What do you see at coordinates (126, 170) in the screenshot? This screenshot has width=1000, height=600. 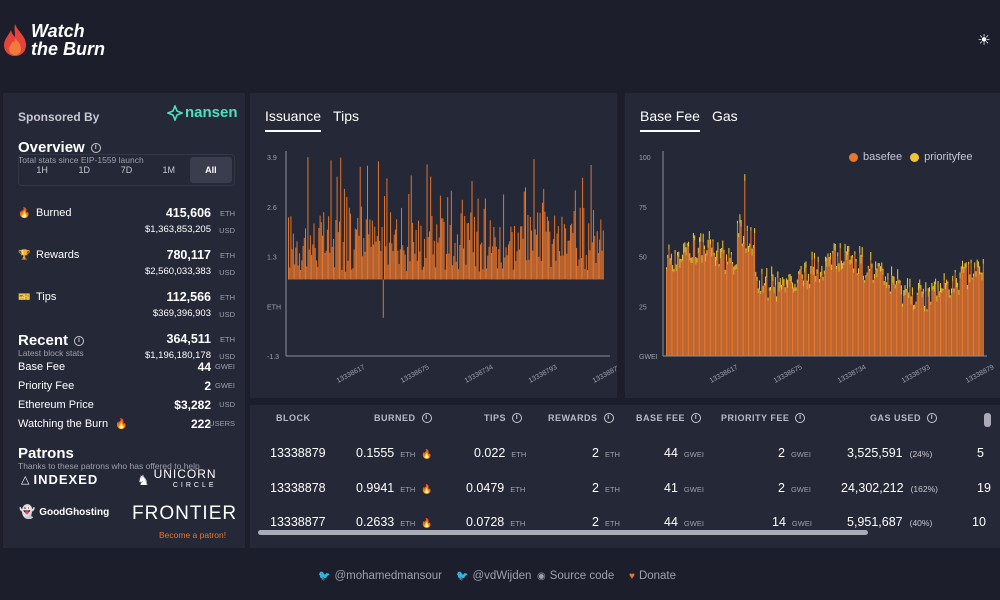 I see `range-7d: 7D` at bounding box center [126, 170].